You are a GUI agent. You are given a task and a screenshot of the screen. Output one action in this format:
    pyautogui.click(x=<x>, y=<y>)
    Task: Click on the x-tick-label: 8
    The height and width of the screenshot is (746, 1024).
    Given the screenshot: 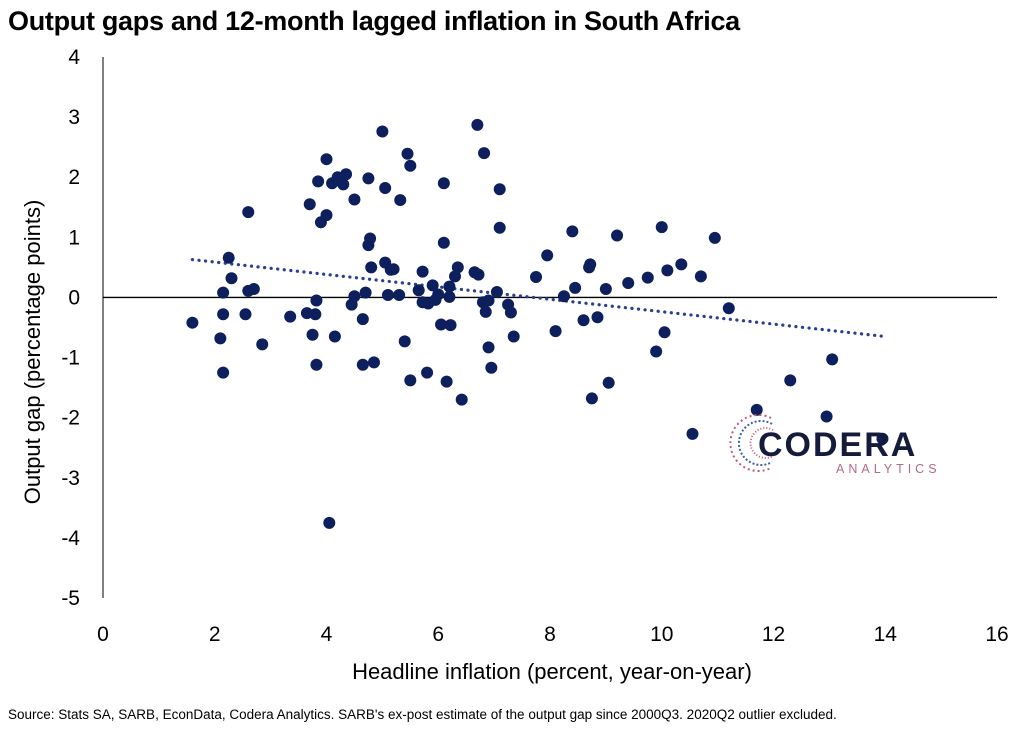 What is the action you would take?
    pyautogui.click(x=550, y=634)
    